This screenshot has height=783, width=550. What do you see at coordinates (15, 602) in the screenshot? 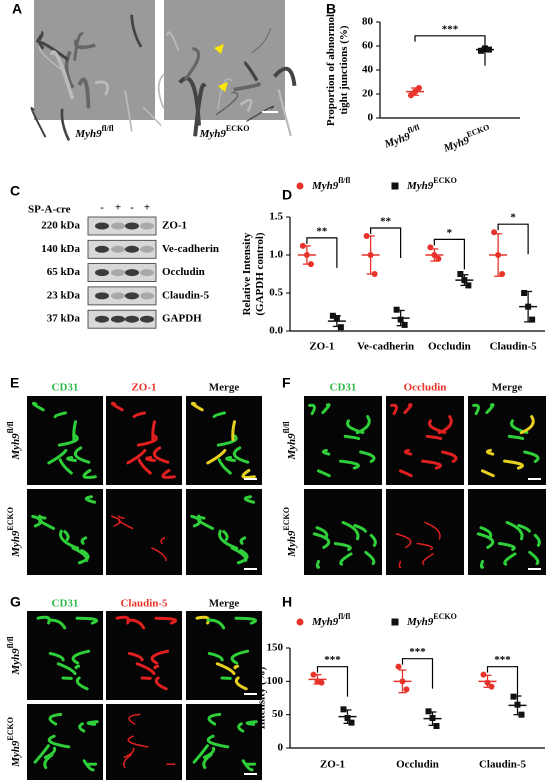
I see `panel-label: G` at bounding box center [15, 602].